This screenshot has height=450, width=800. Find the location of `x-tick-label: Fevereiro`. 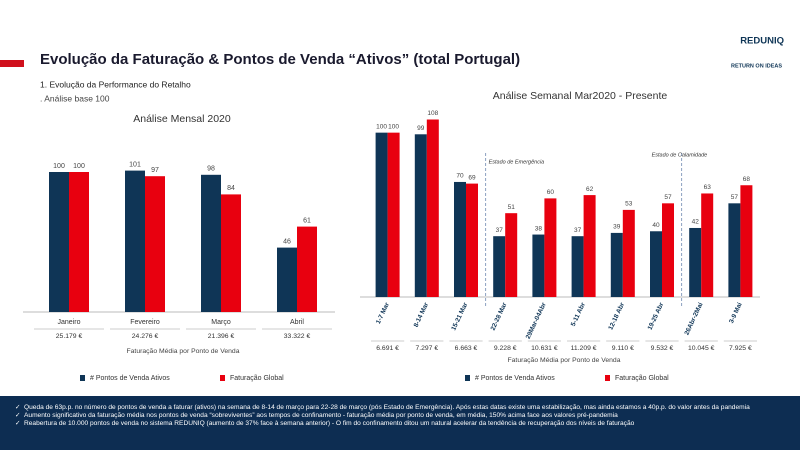

x-tick-label: Fevereiro is located at coordinates (145, 322).